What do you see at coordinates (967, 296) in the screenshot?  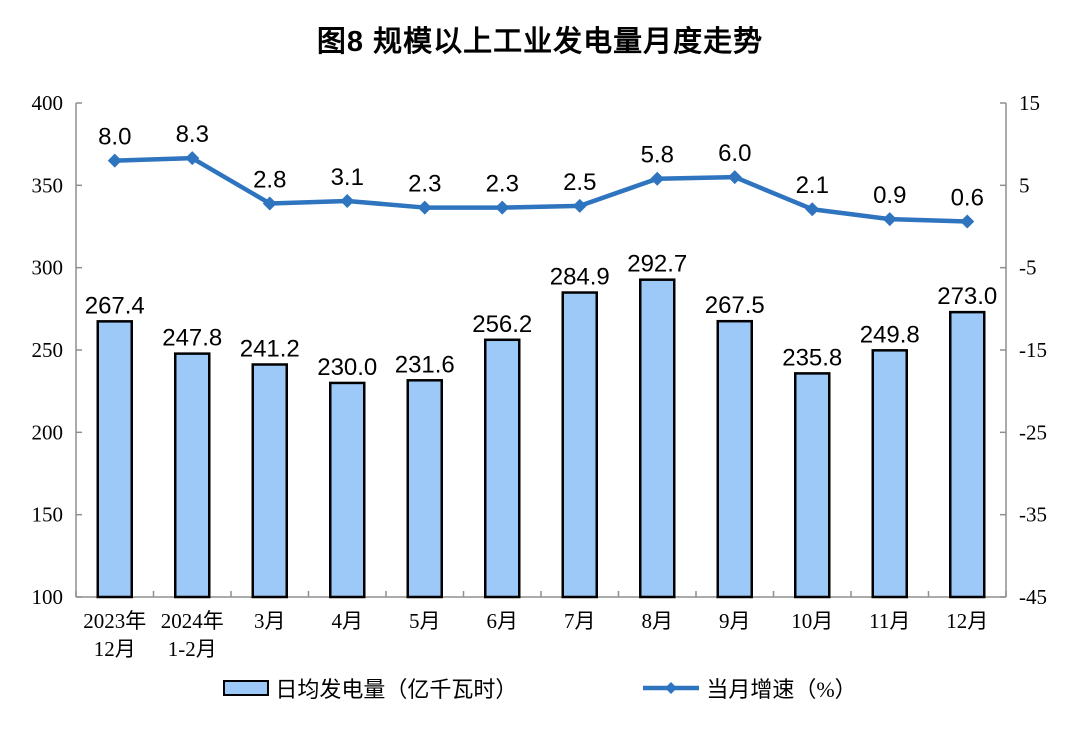 I see `bar-value-label: 273.0` at bounding box center [967, 296].